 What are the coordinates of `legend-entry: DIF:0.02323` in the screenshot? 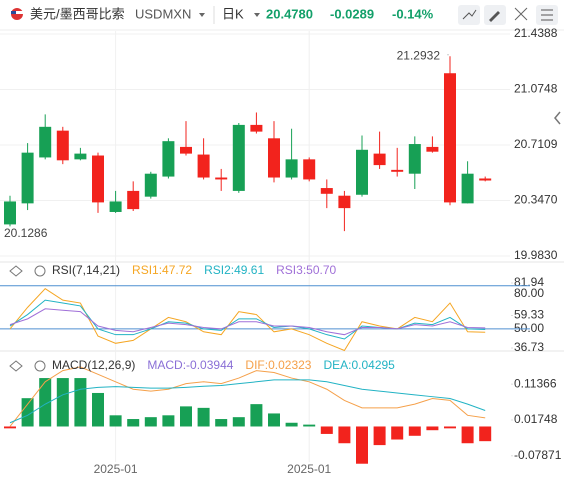 It's located at (278, 365).